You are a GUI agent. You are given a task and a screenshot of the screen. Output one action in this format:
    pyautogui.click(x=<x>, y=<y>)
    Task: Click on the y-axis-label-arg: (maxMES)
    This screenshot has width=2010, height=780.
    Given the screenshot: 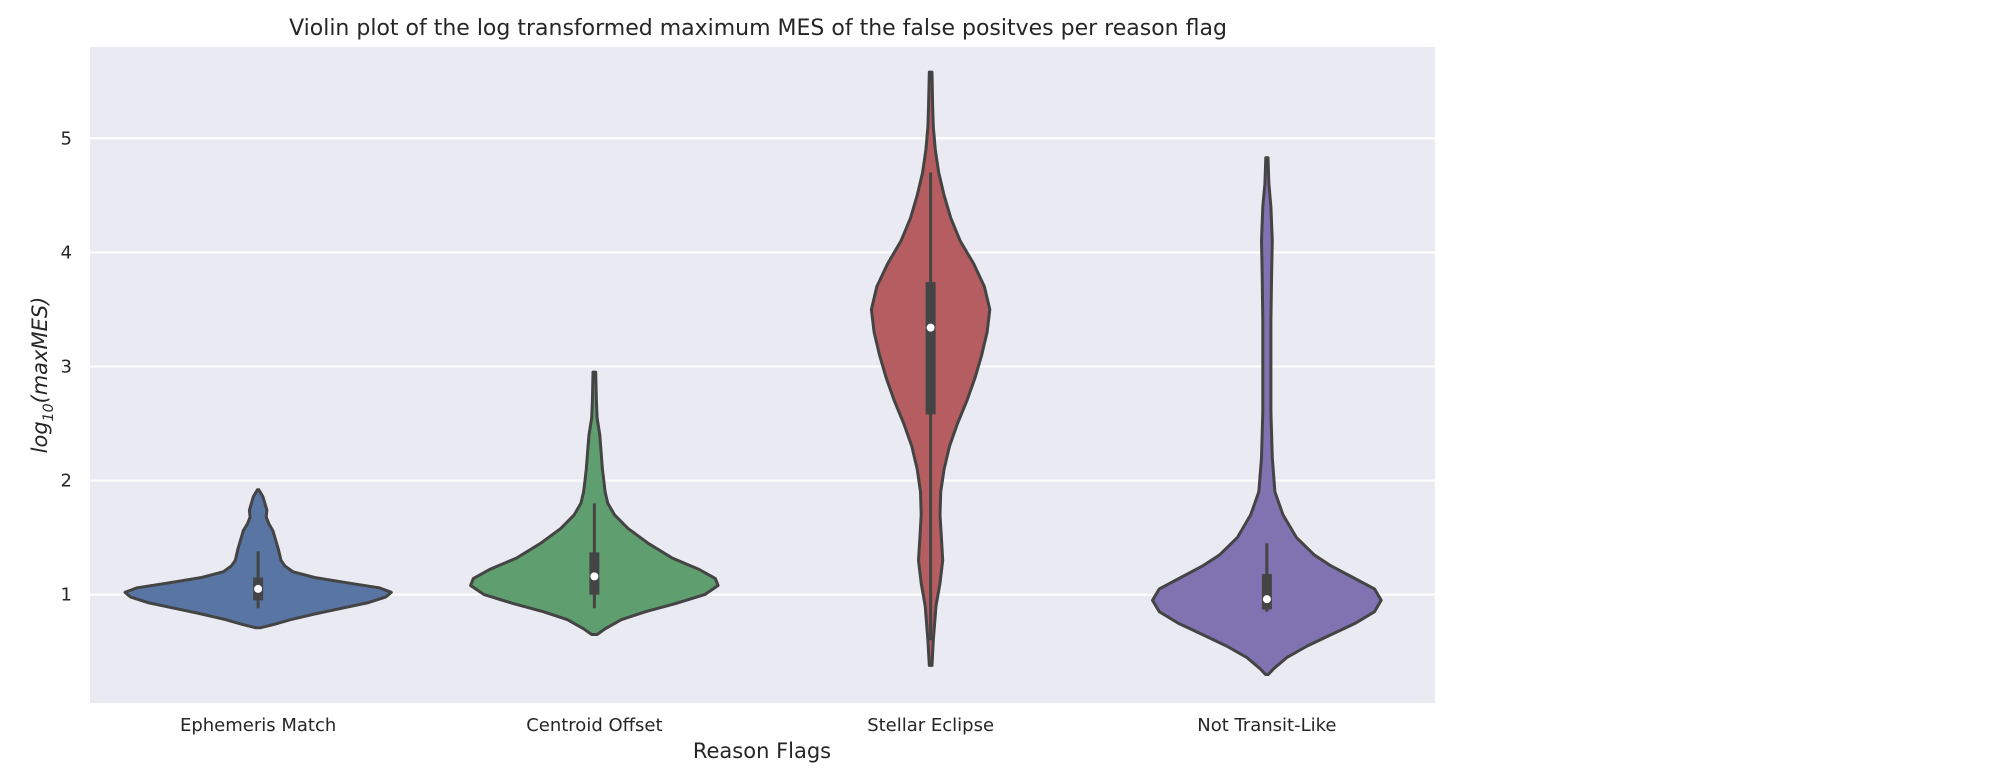 What is the action you would take?
    pyautogui.click(x=40, y=350)
    